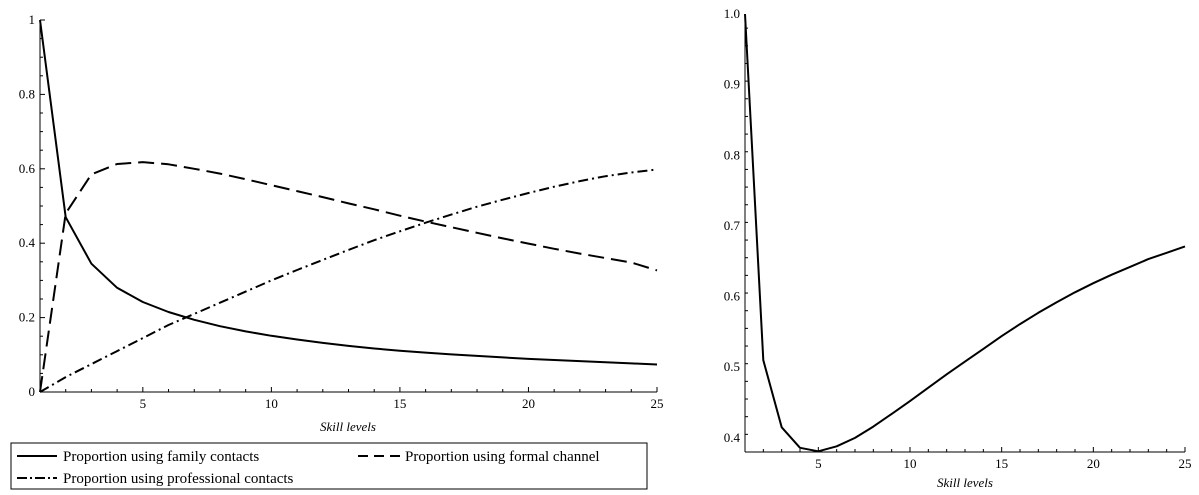  What do you see at coordinates (502, 457) in the screenshot?
I see `legend-label-formal: Proportion using formal channel` at bounding box center [502, 457].